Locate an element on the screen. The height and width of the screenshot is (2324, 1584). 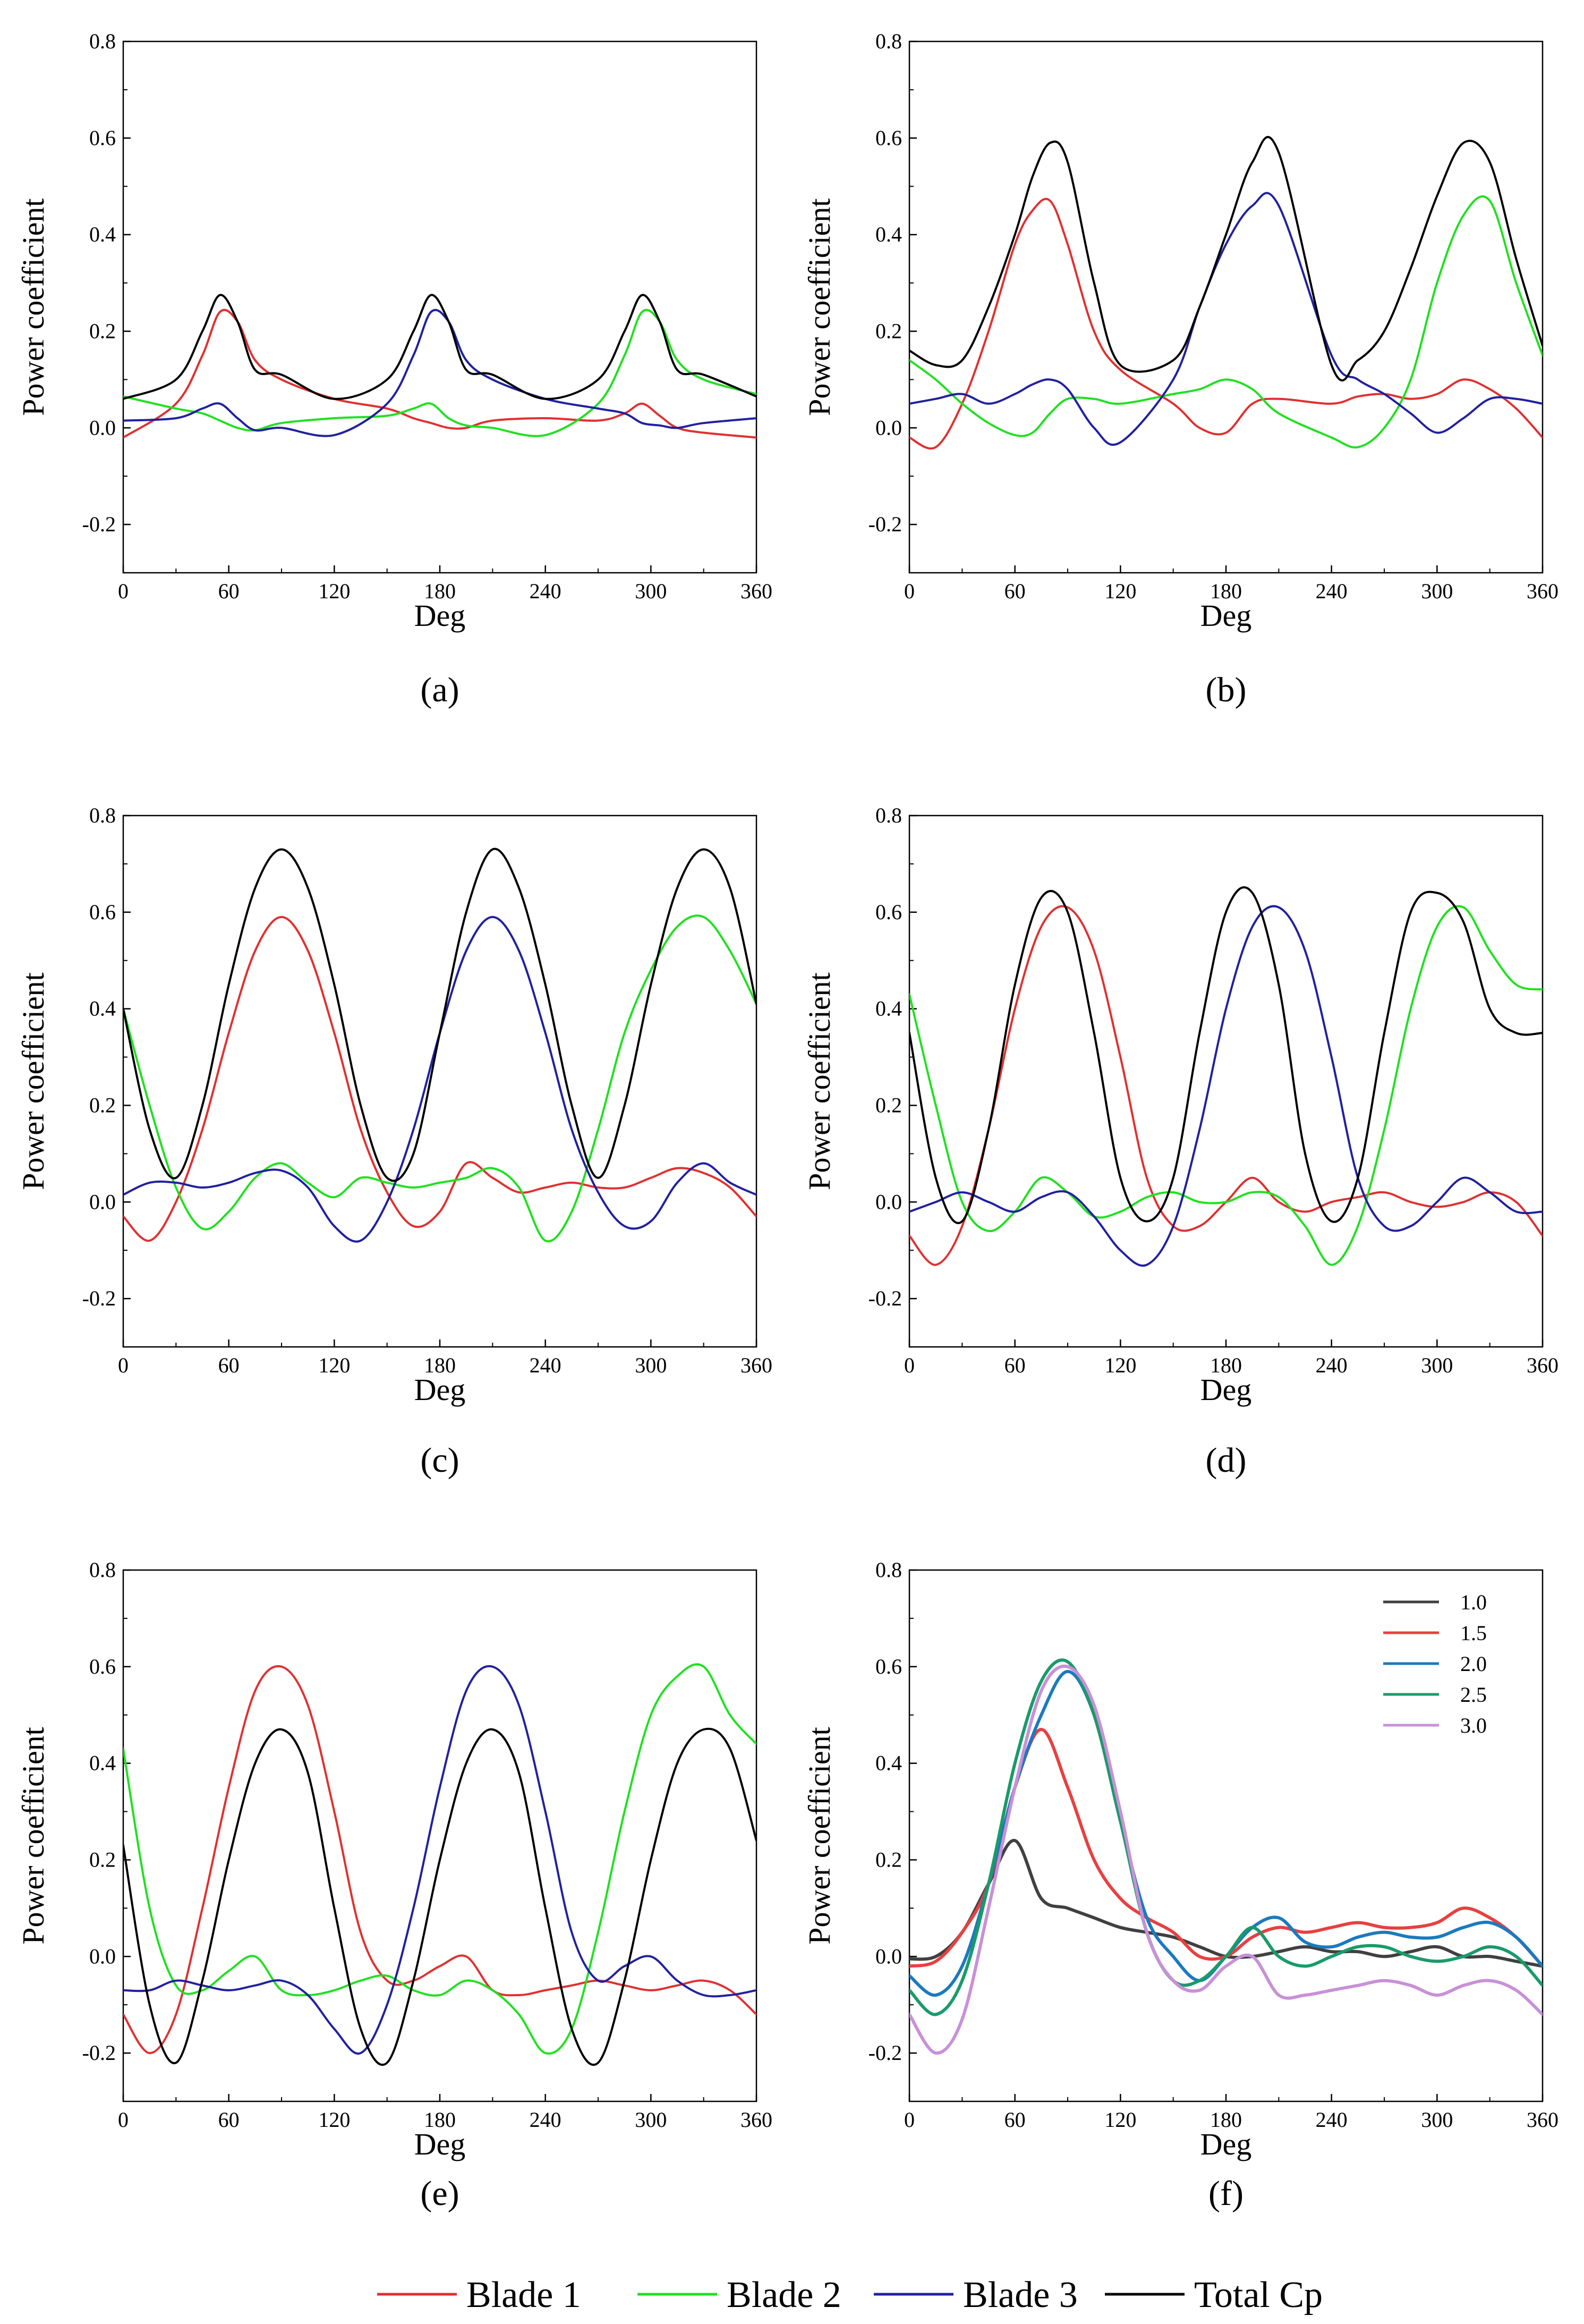
panel-f-ytick-label: 0.0 is located at coordinates (888, 1956).